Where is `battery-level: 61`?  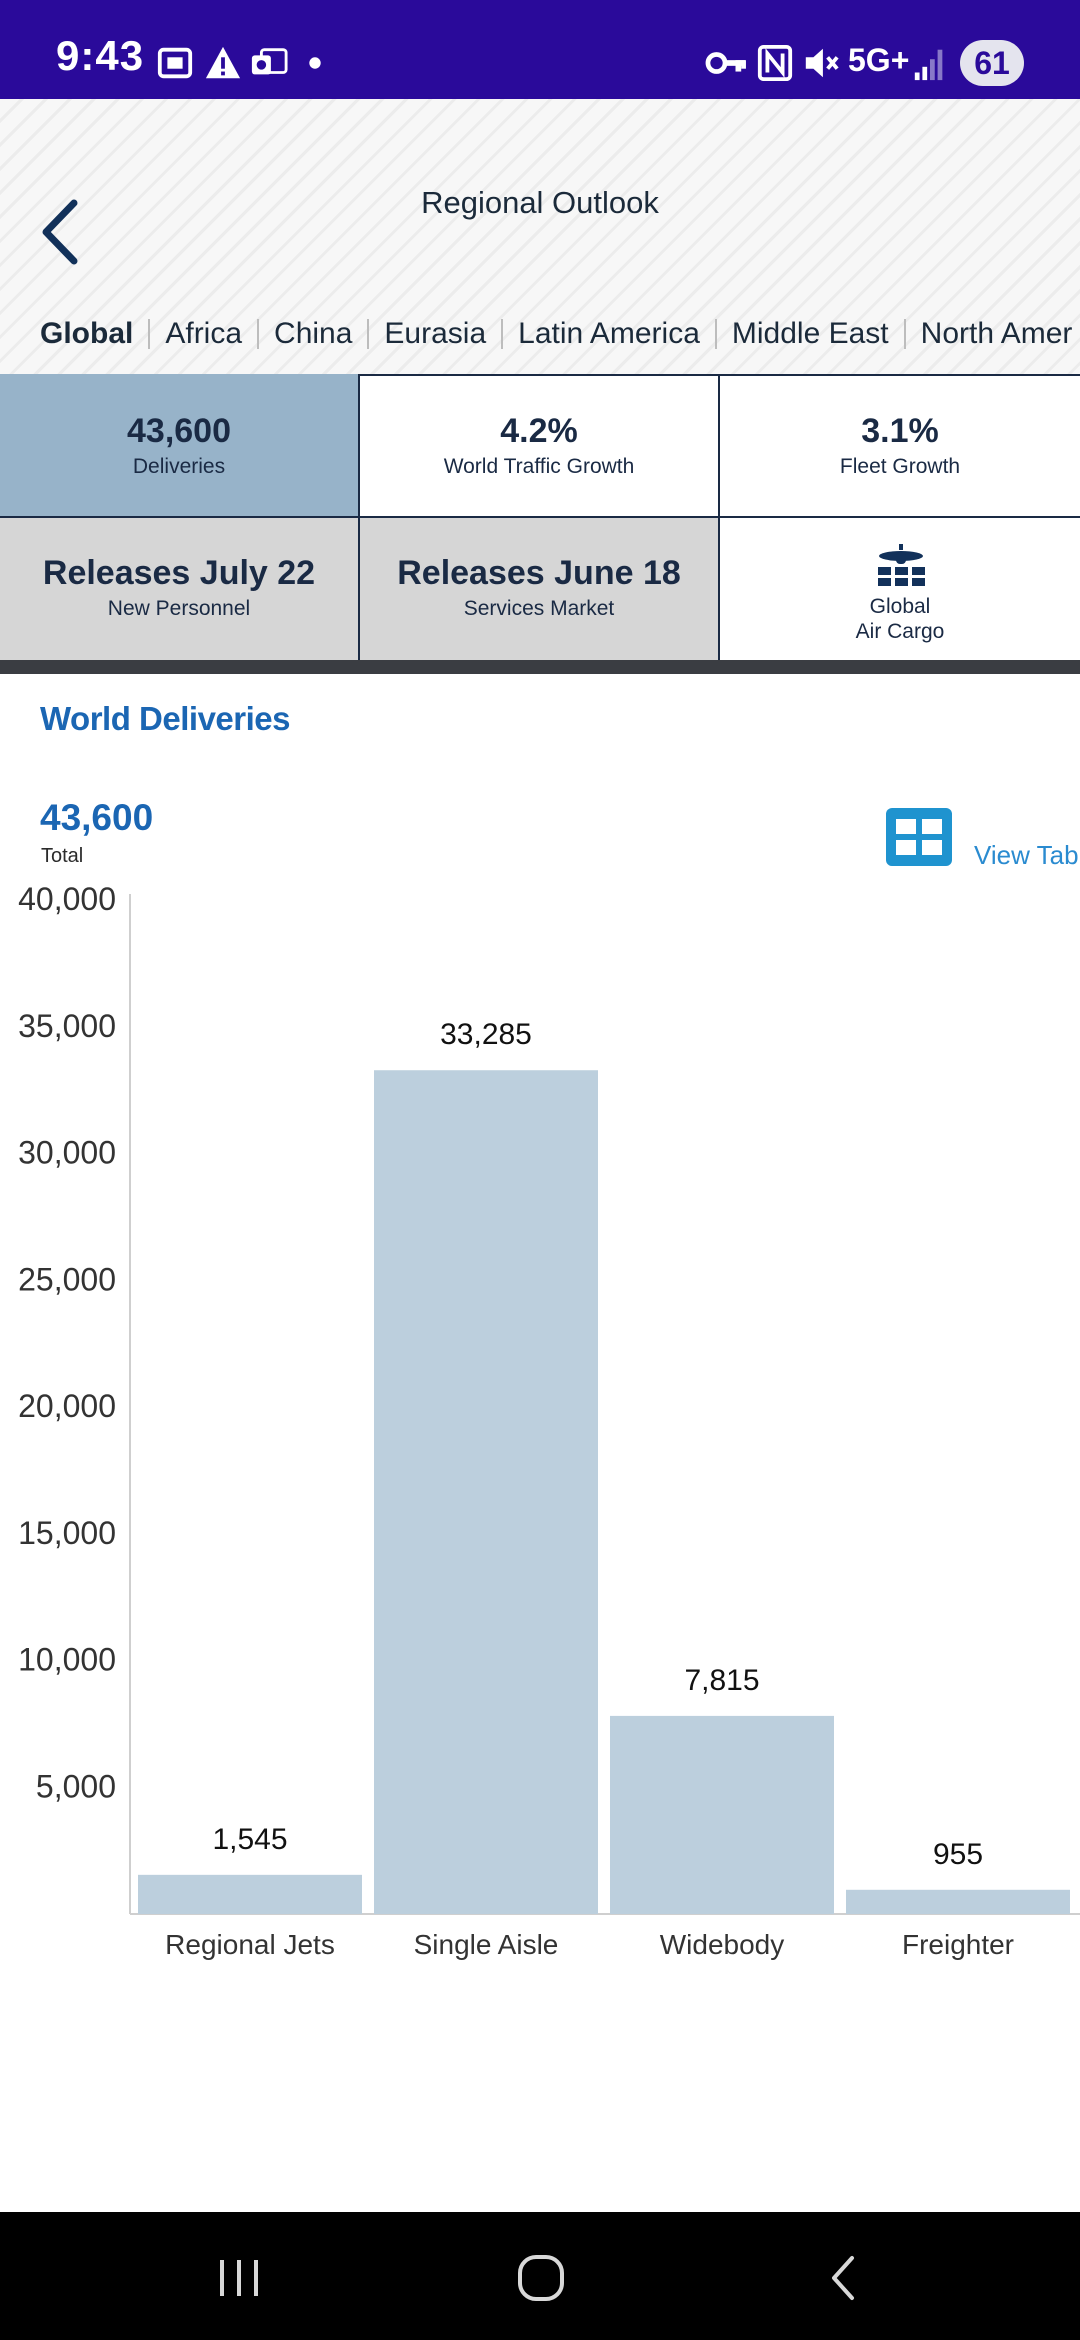 battery-level: 61 is located at coordinates (992, 63).